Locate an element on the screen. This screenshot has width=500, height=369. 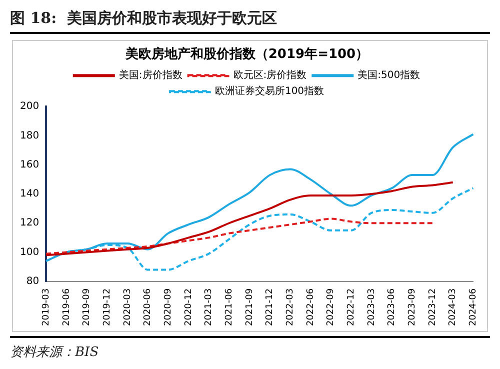
legend-label: 欧元区:房价指数 is located at coordinates (270, 75).